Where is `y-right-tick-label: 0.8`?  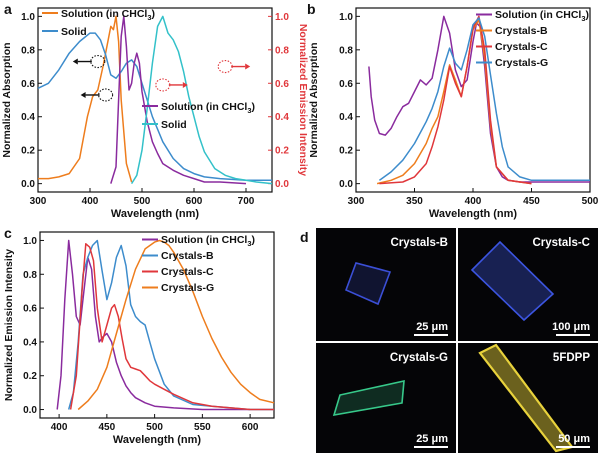 y-right-tick-label: 0.8 is located at coordinates (282, 50).